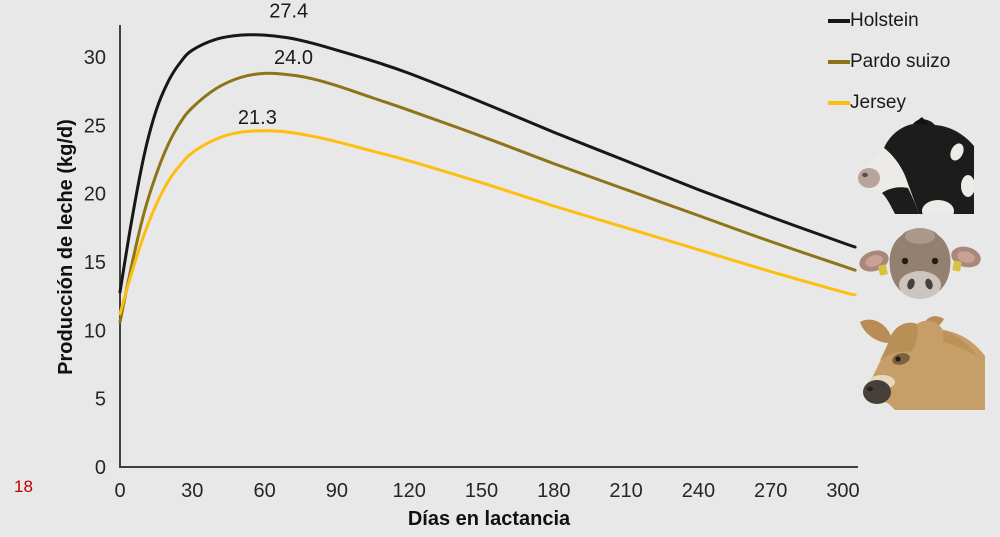 The width and height of the screenshot is (1000, 537). I want to click on x-tick-label-300: 300, so click(842, 491).